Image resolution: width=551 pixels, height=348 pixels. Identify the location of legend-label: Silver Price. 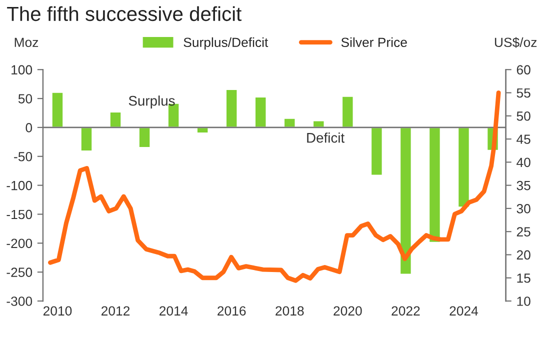
(374, 42).